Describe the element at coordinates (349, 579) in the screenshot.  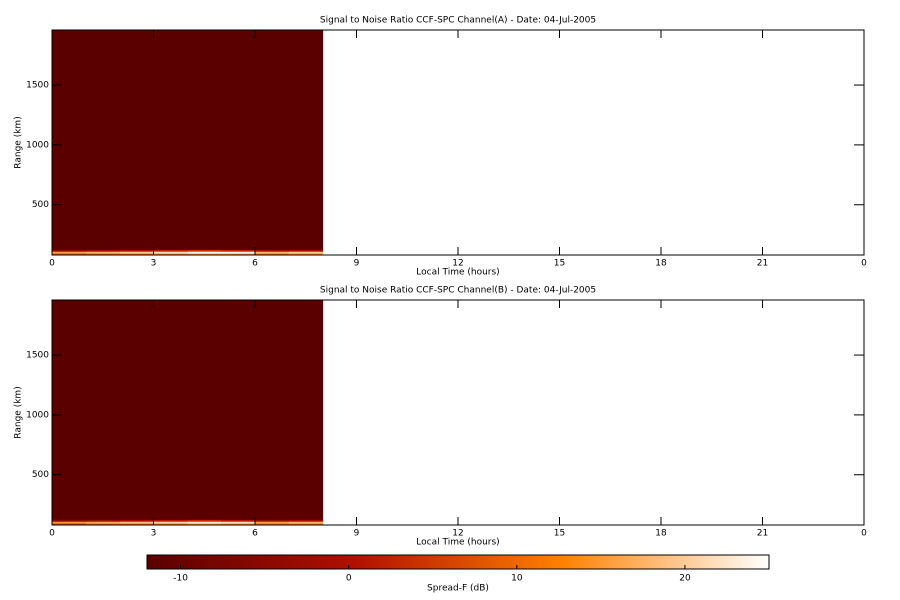
I see `colorbar-tick-label: 0` at that location.